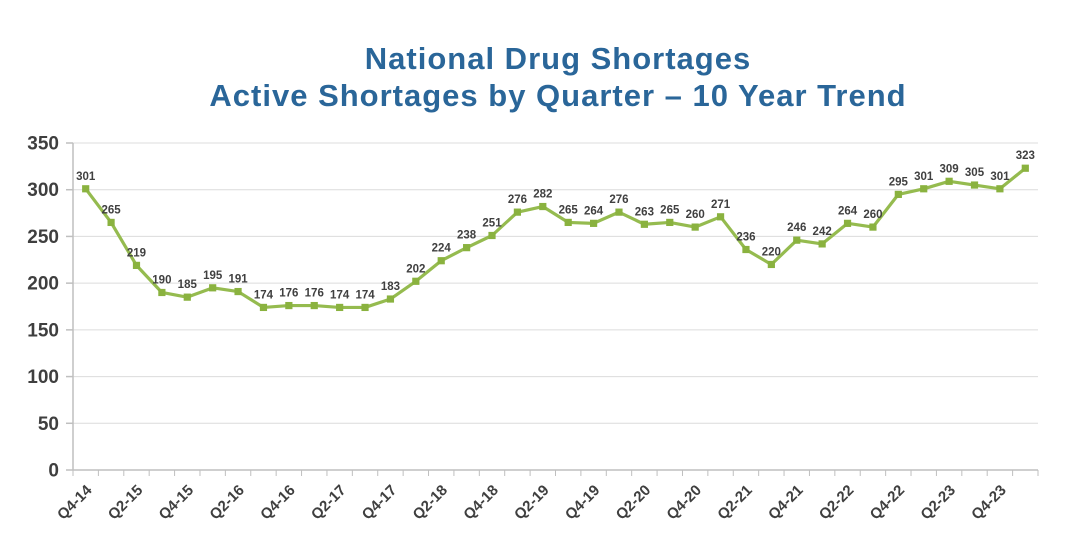 This screenshot has height=556, width=1080. What do you see at coordinates (899, 182) in the screenshot?
I see `data-point-label: 295` at bounding box center [899, 182].